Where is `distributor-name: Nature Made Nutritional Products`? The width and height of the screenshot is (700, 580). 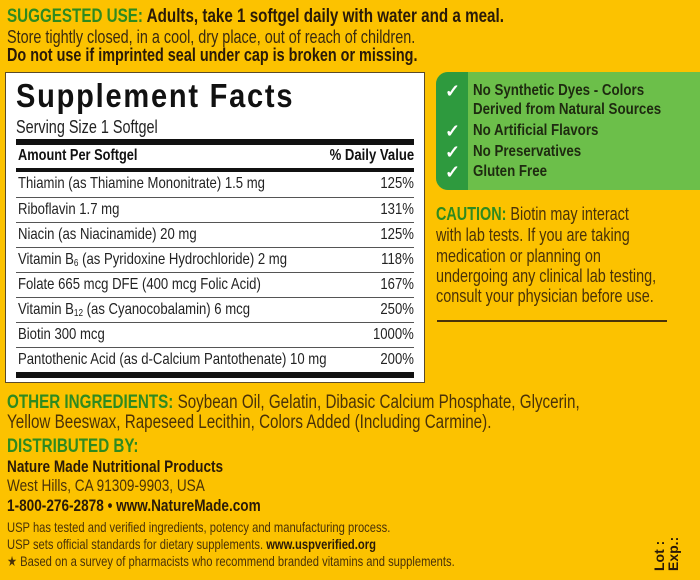 distributor-name: Nature Made Nutritional Products is located at coordinates (115, 466).